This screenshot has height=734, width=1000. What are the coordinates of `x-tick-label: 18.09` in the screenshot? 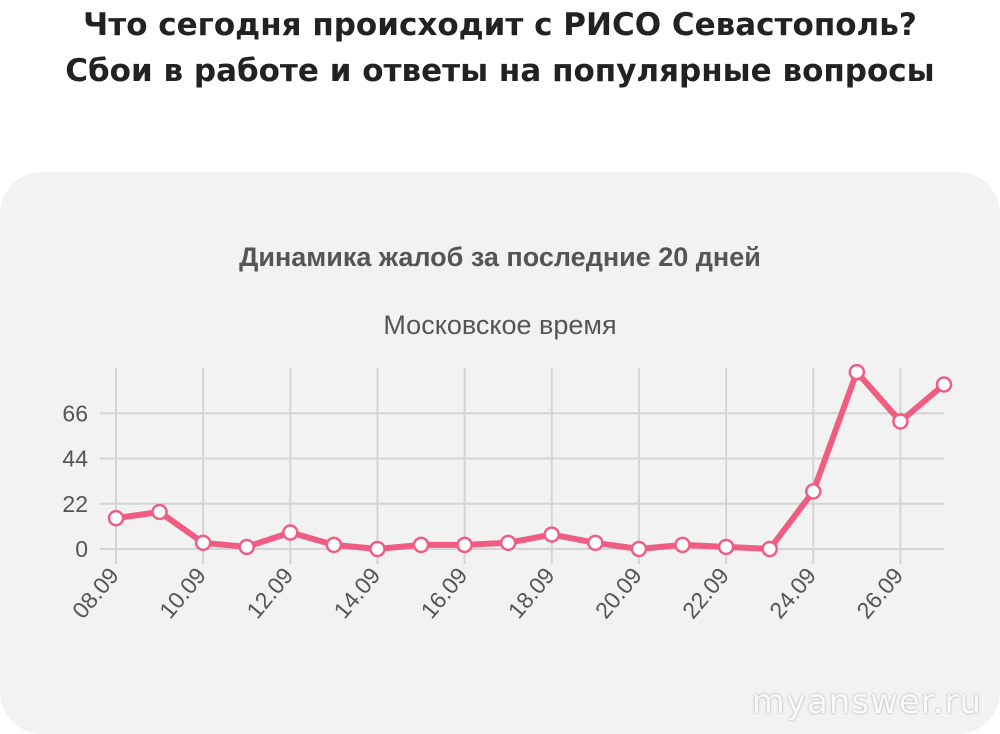 It's located at (531, 593).